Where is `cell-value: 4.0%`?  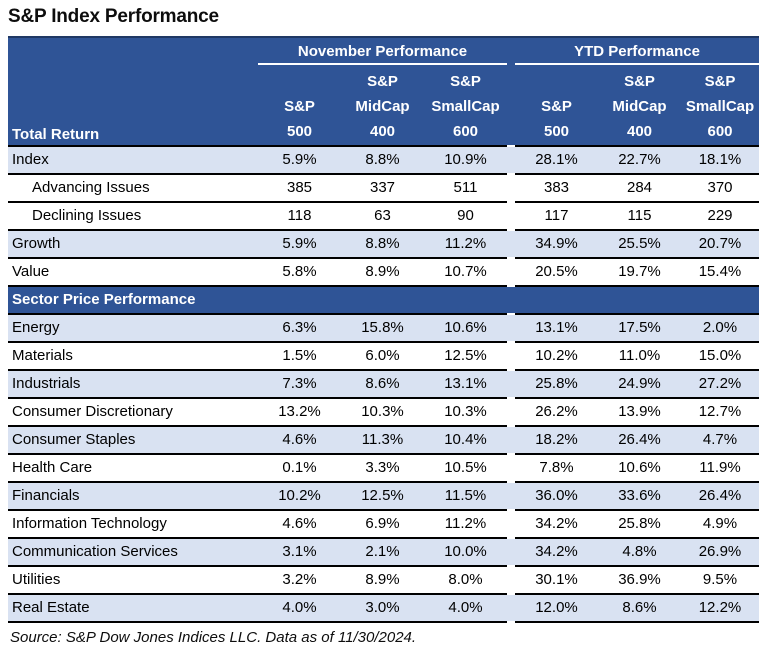
cell-value: 4.0% is located at coordinates (299, 609).